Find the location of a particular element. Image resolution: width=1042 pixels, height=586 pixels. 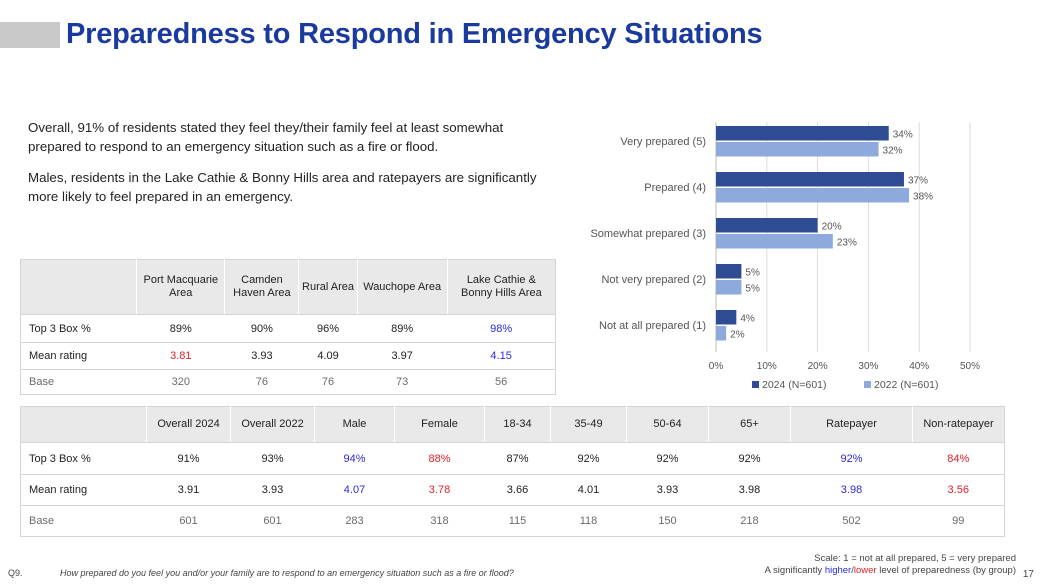

demo-table-row: Base 601 601 283 318 115 118 150 218 502 99 is located at coordinates (513, 521).